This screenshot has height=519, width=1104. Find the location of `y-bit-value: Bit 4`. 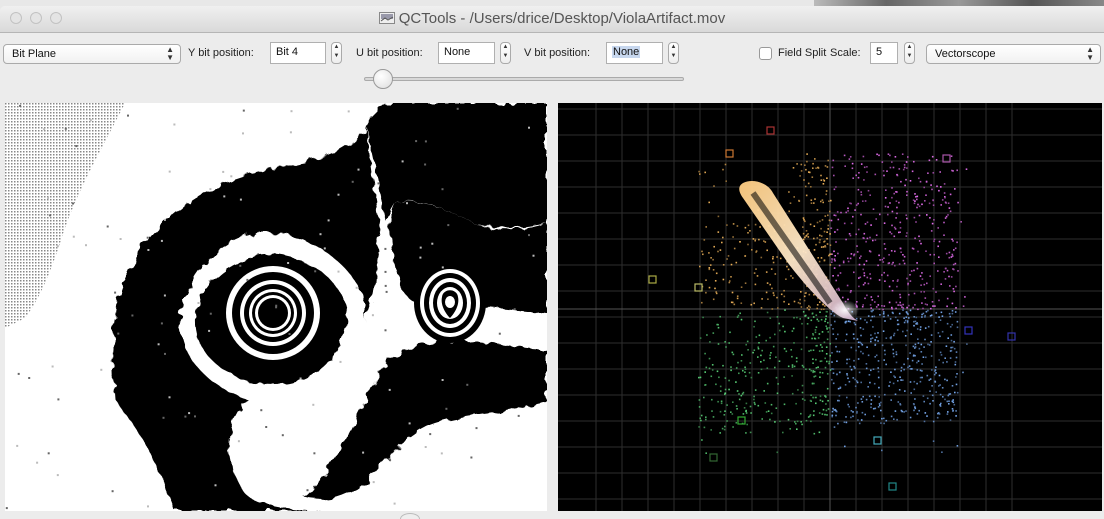

y-bit-value: Bit 4 is located at coordinates (287, 52).